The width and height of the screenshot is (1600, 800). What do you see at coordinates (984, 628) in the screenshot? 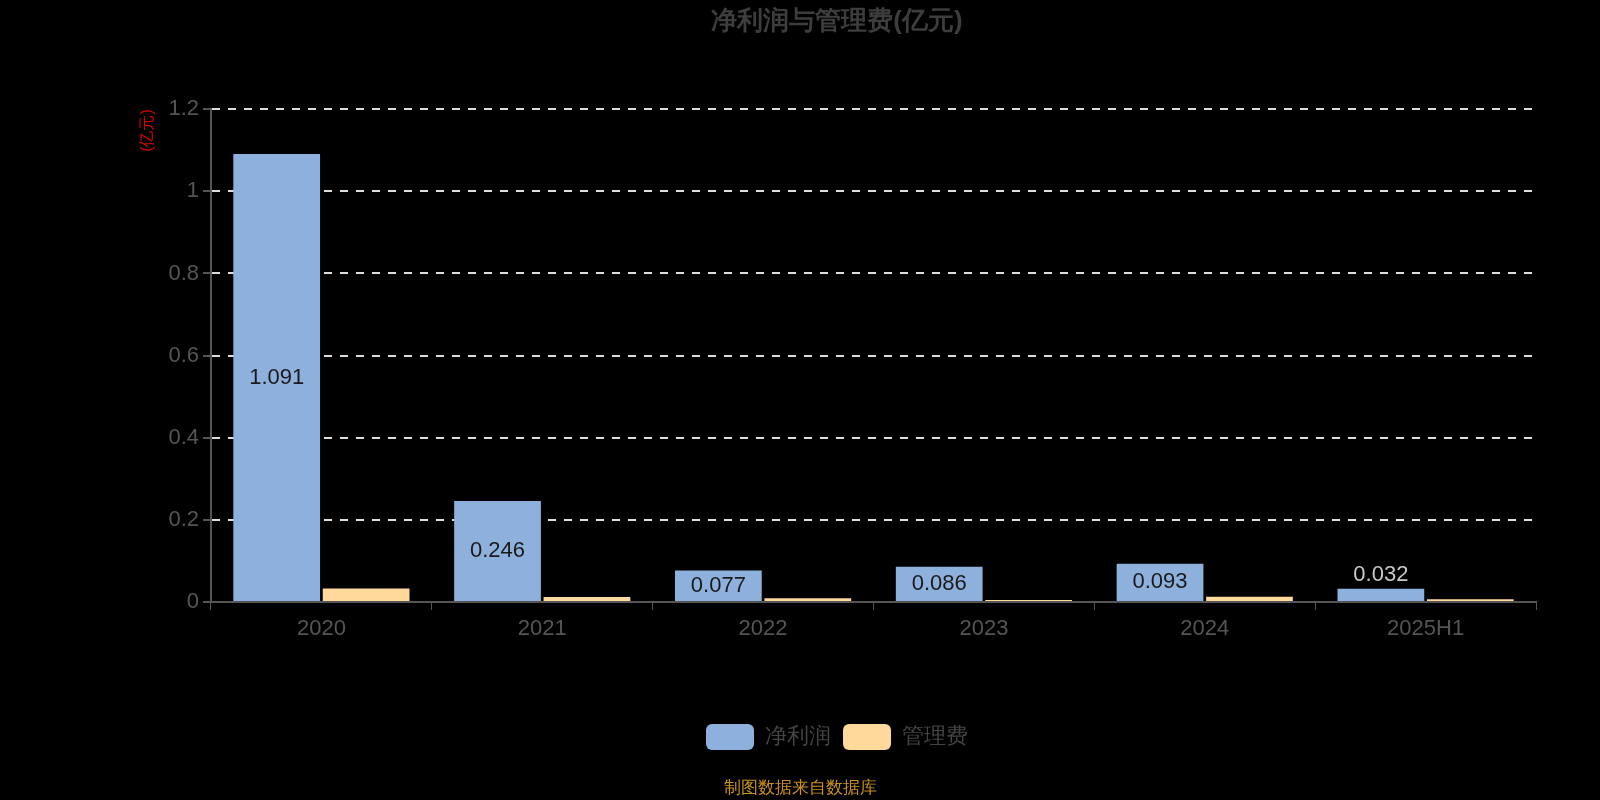
I see `x-tick-label: 2023` at bounding box center [984, 628].